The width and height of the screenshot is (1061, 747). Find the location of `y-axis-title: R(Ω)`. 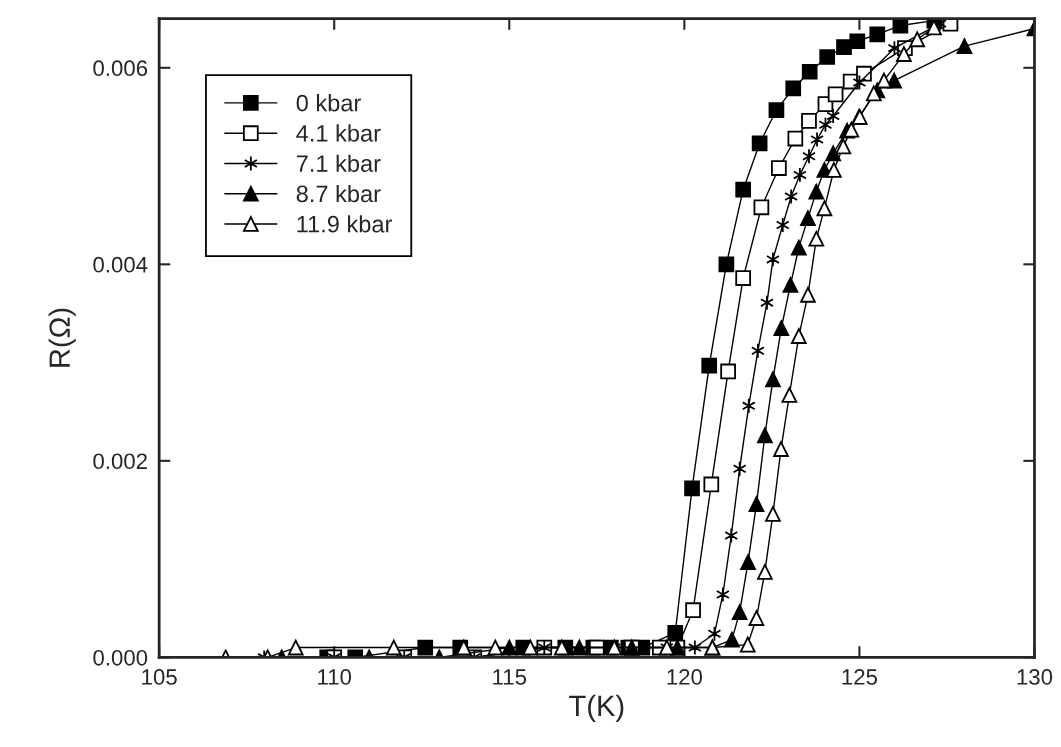

y-axis-title: R(Ω) is located at coordinates (62, 337).